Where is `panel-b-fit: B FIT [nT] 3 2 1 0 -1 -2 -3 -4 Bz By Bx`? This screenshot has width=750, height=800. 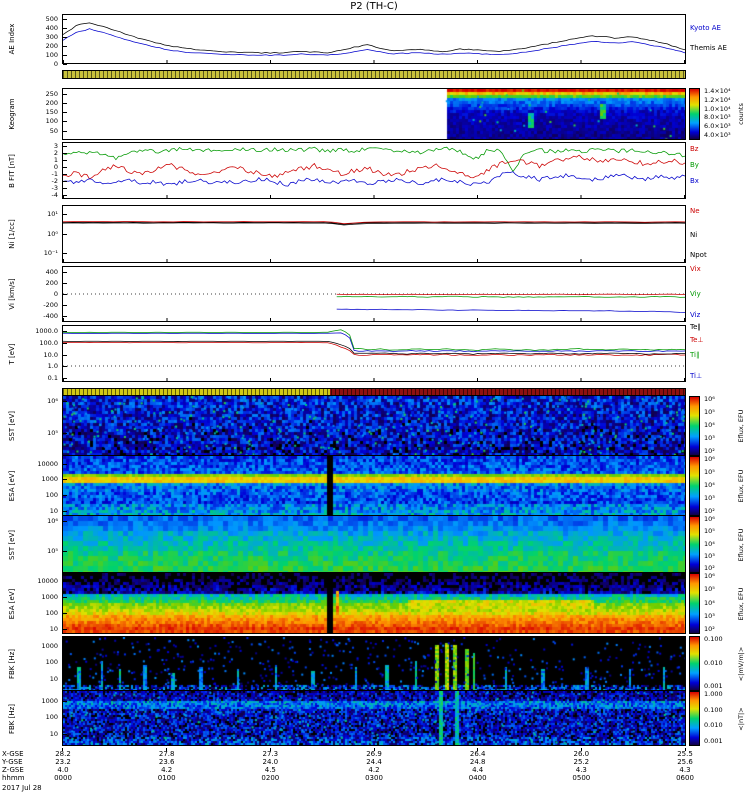 panel-b-fit: B FIT [nT] 3 2 1 0 -1 -2 -3 -4 Bz By Bx is located at coordinates (375, 170).